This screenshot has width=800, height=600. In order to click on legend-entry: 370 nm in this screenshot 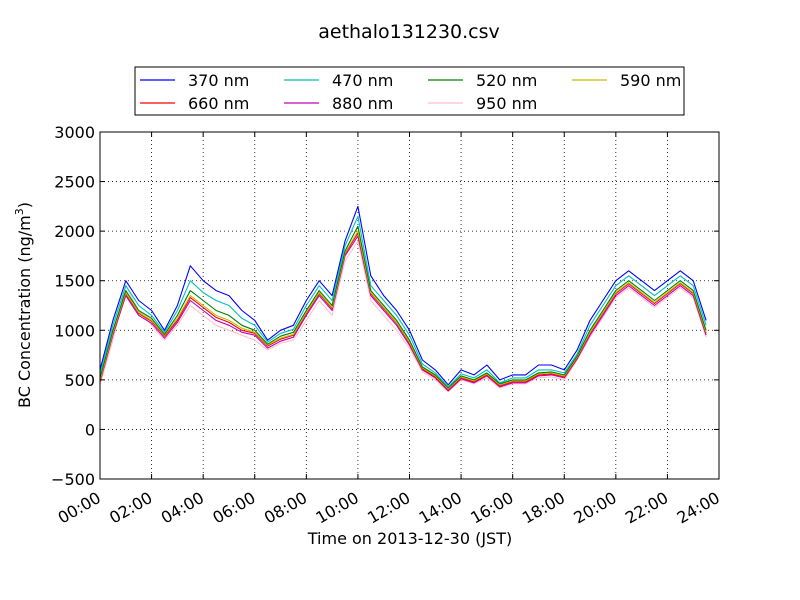, I will do `click(218, 80)`.